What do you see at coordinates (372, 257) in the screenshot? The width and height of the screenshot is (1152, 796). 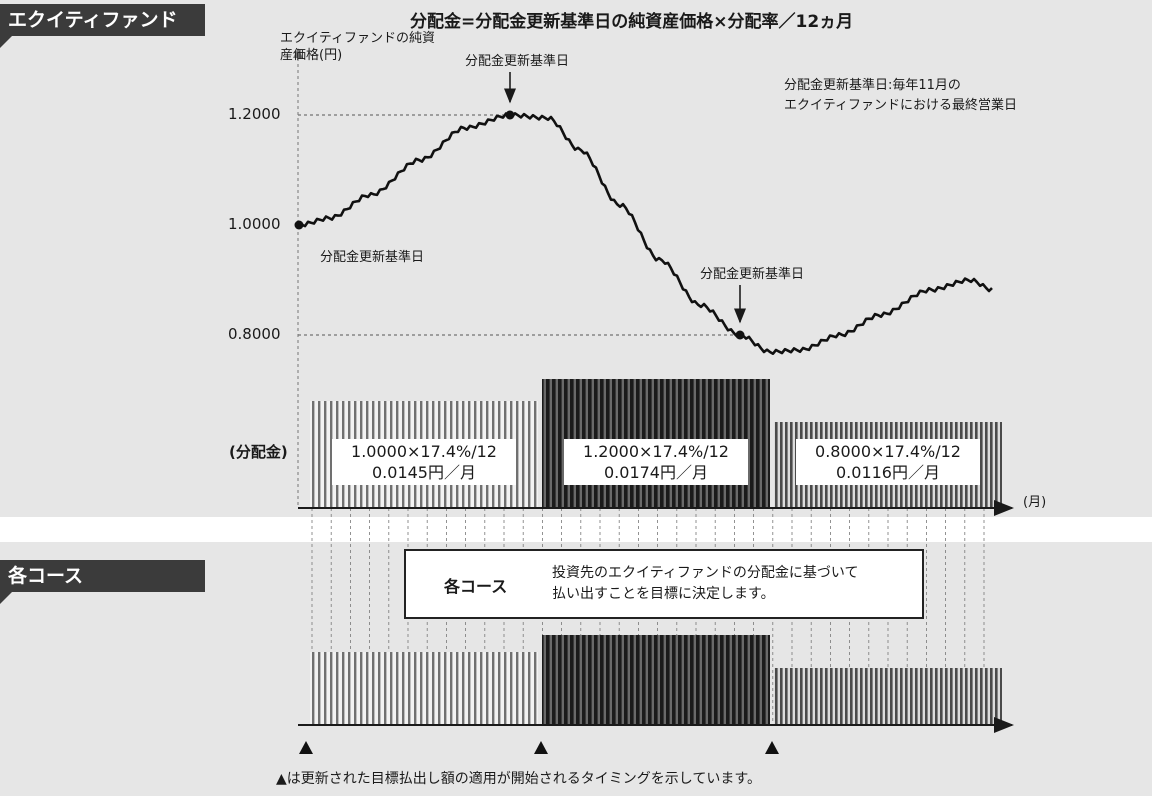 I see `annotation-record-date-start: 分配金更新基準日` at bounding box center [372, 257].